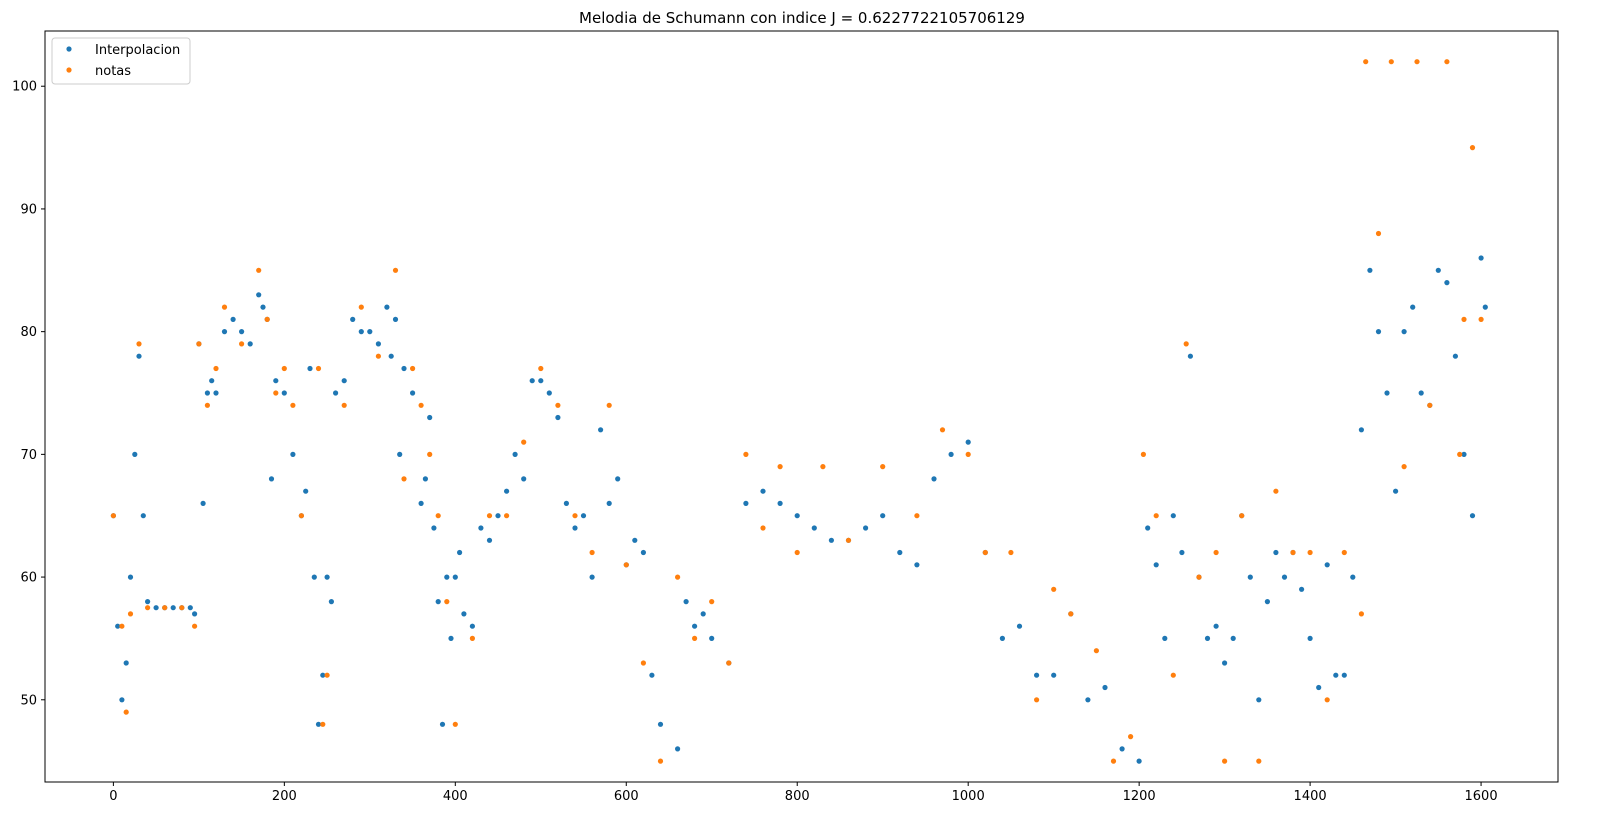  Describe the element at coordinates (1481, 796) in the screenshot. I see `x-tick-label-8: 1600` at that location.